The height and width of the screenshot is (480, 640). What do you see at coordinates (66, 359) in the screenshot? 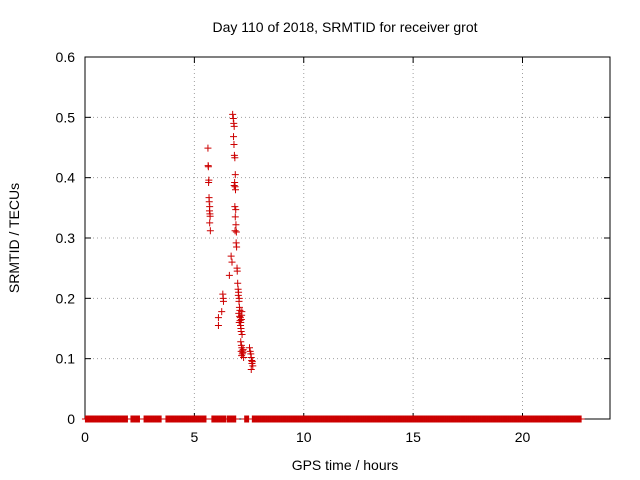
I see `y-tick-label: 0.1` at bounding box center [66, 359].